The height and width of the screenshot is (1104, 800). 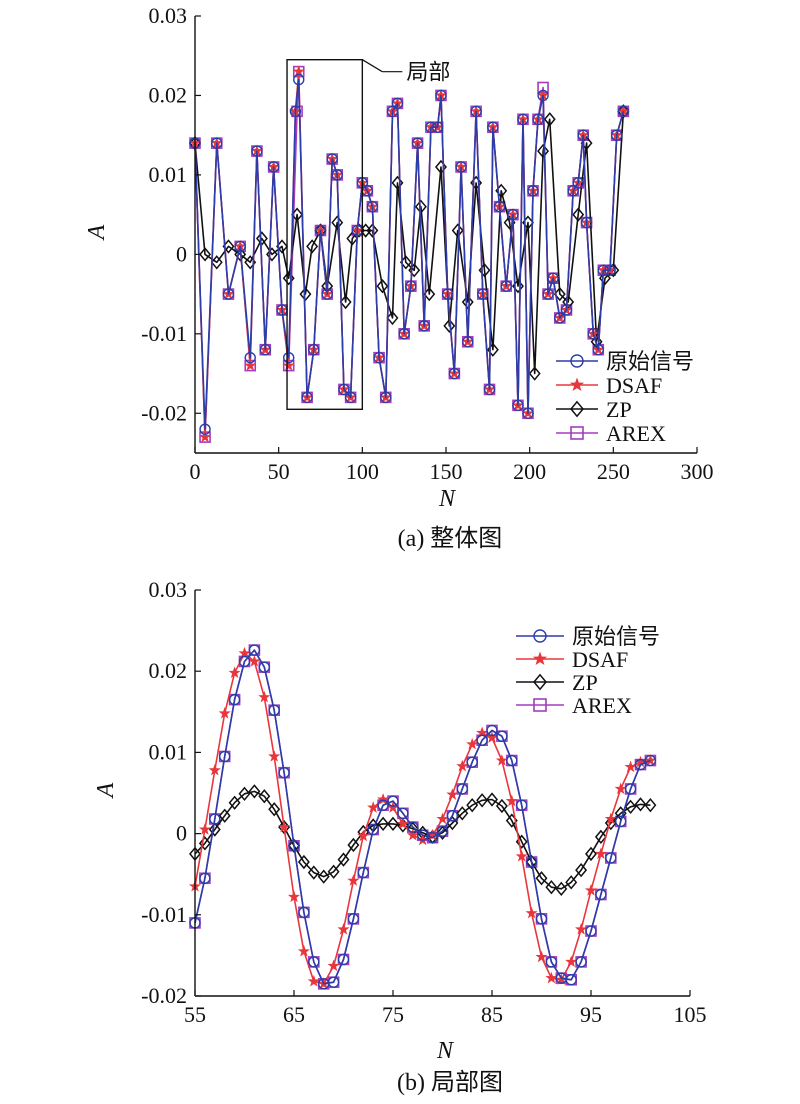 I want to click on overall-legend-label: DSAF, so click(x=634, y=385).